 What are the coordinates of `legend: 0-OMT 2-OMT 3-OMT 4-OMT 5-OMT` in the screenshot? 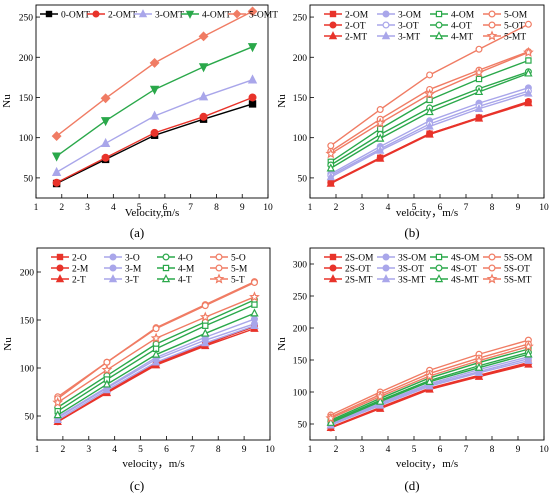 It's located at (159, 14).